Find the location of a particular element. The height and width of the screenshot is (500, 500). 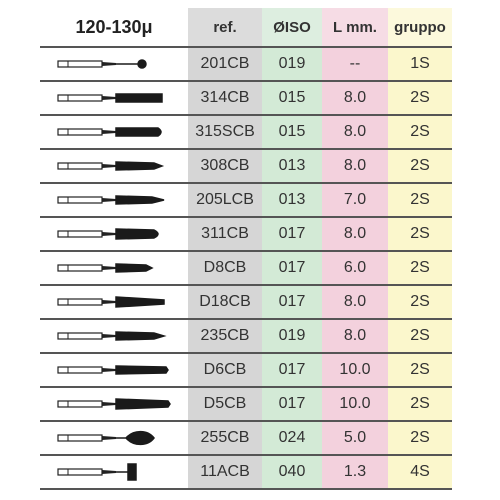

table-cell: D8CB is located at coordinates (225, 268).